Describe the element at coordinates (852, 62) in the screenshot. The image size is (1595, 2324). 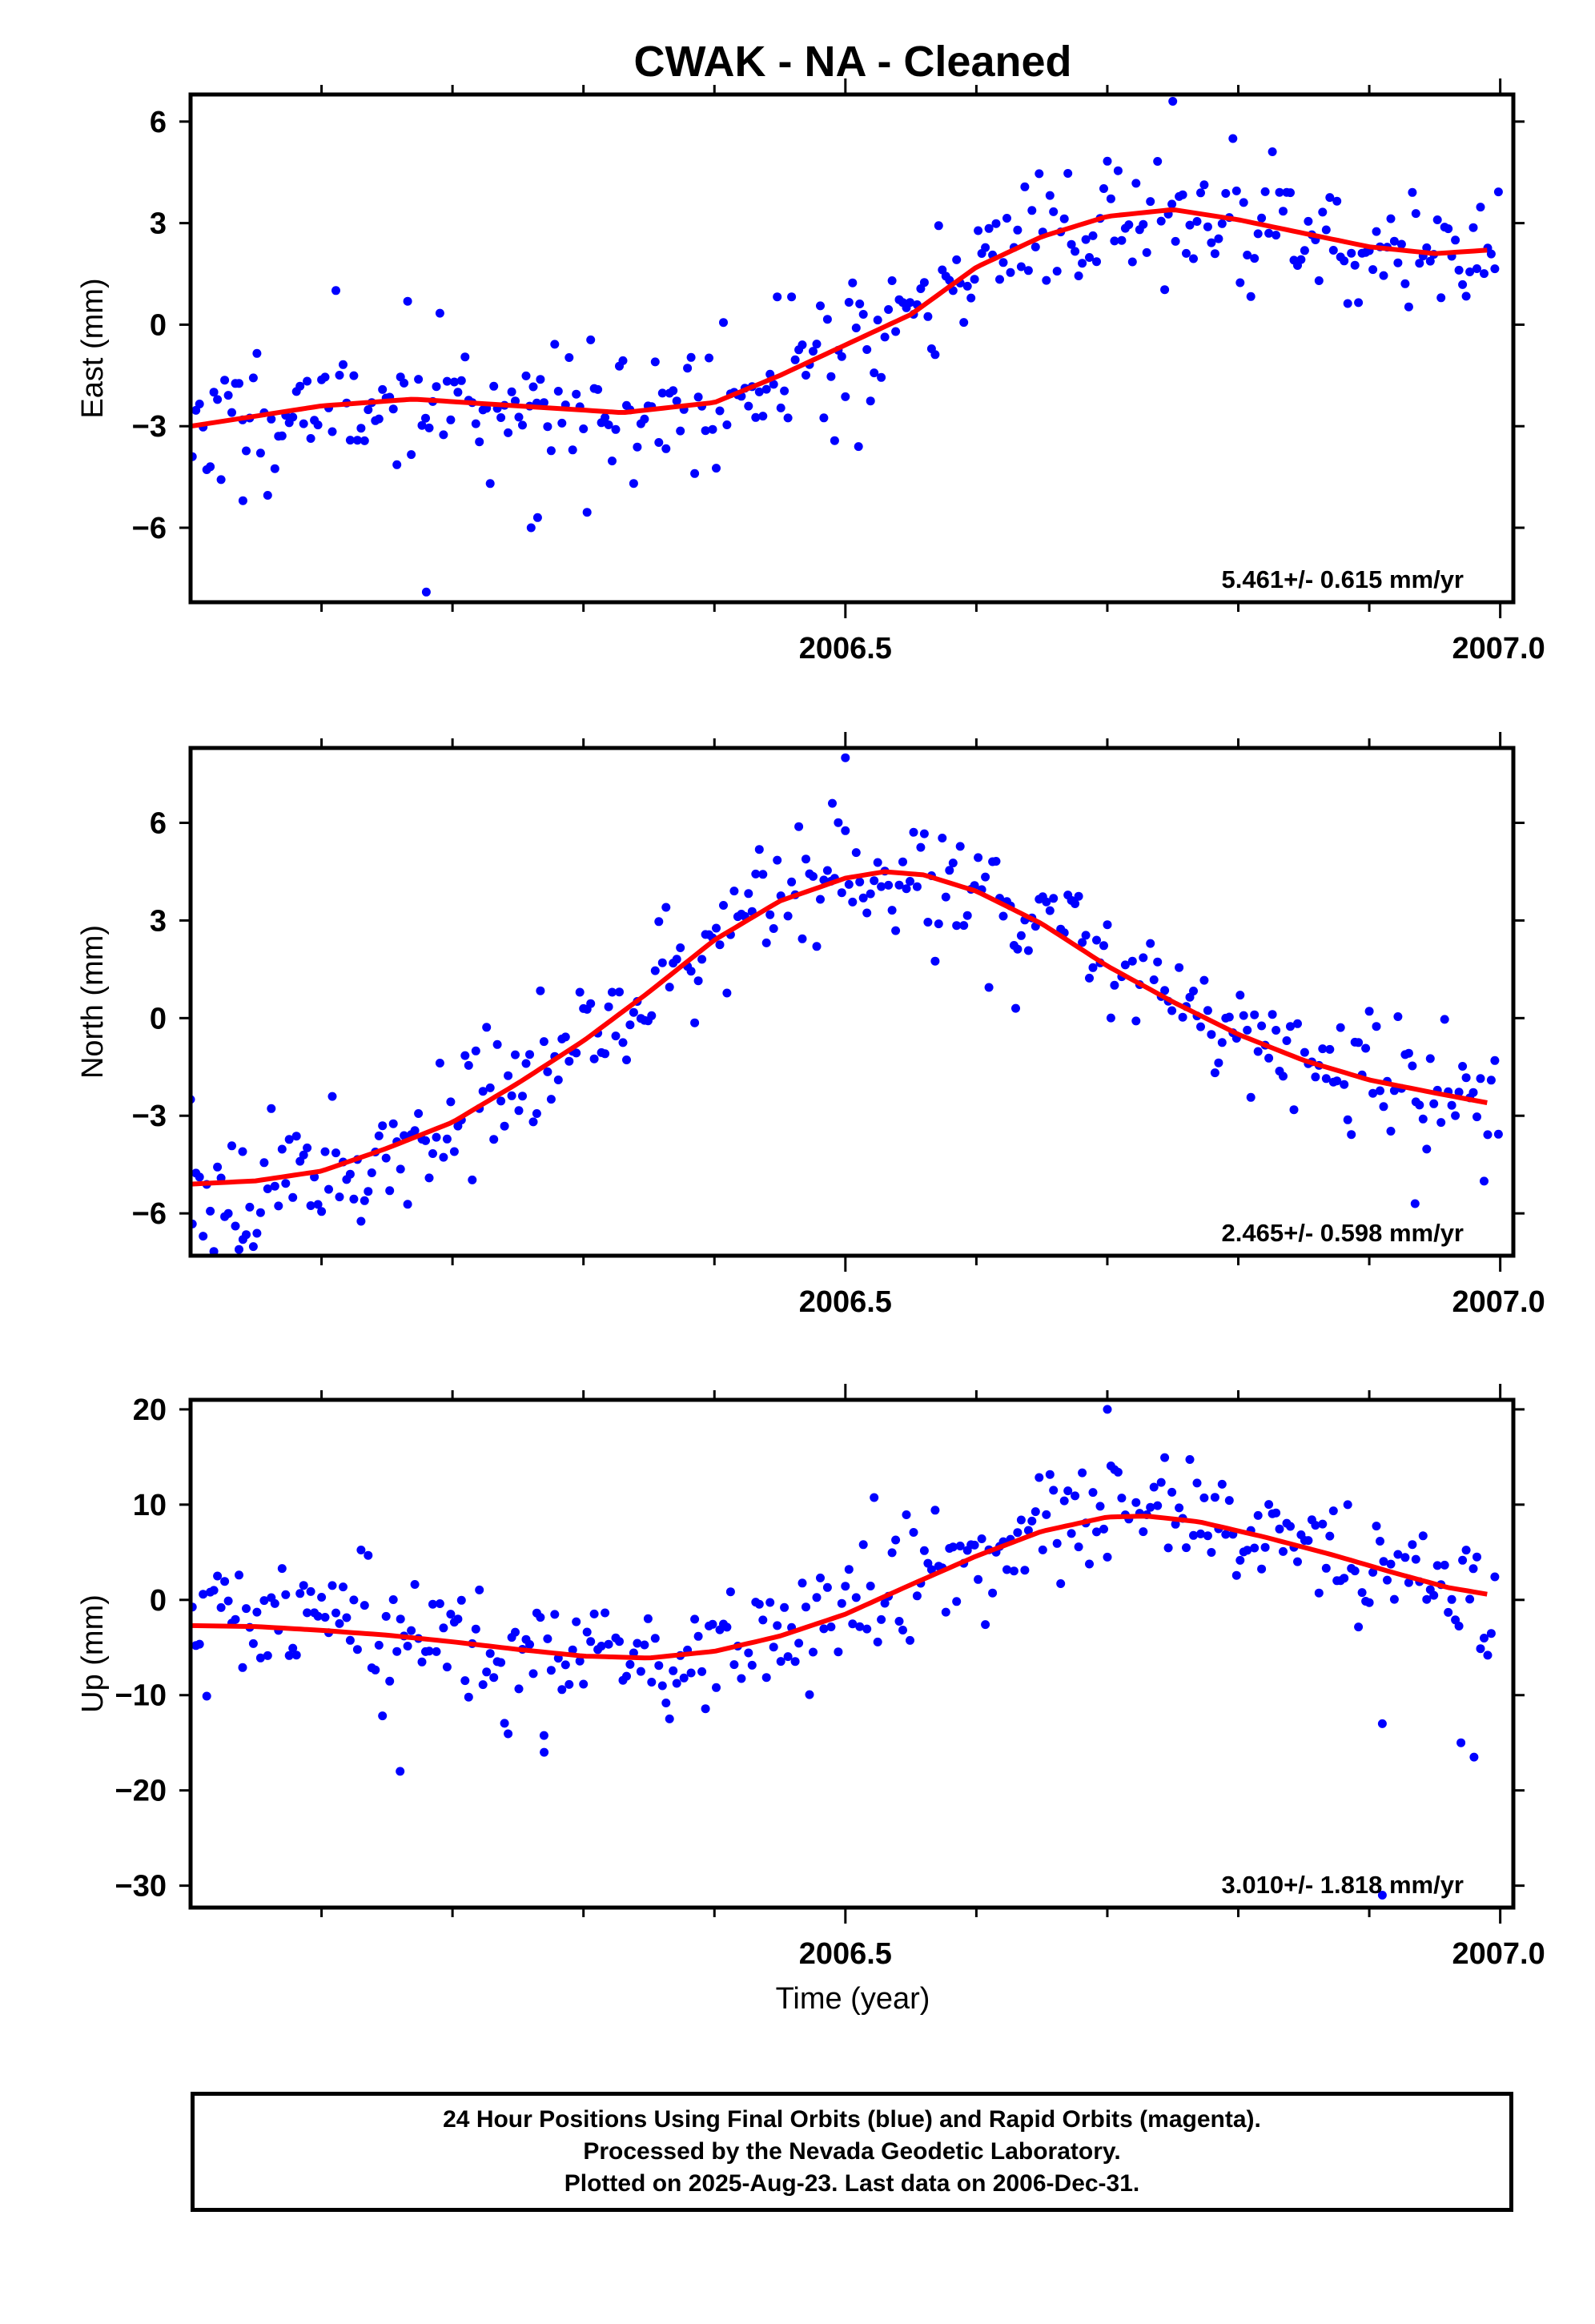
I see `figure-title: CWAK - NA - Cleaned` at that location.